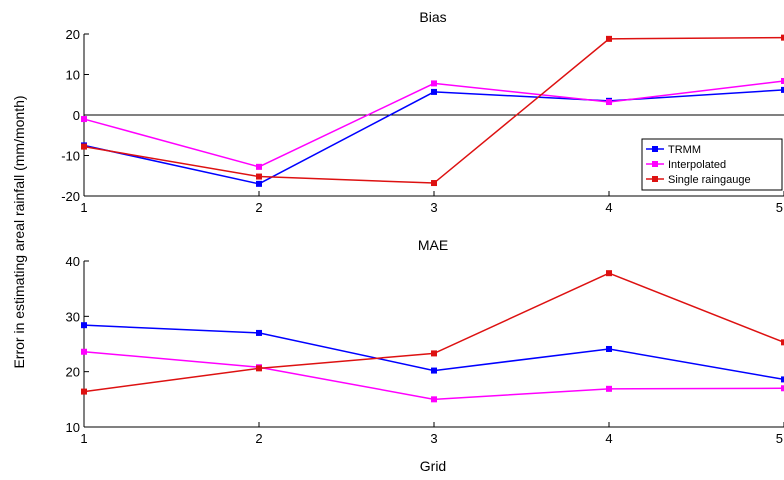  What do you see at coordinates (779, 207) in the screenshot?
I see `bias-x-tick-label: 5` at bounding box center [779, 207].